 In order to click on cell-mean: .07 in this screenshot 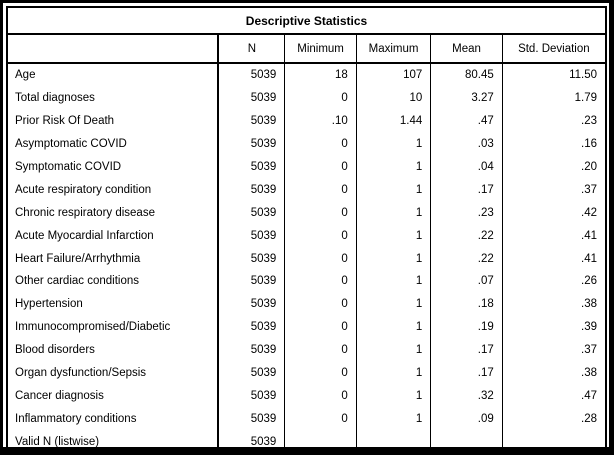, I will do `click(466, 281)`.